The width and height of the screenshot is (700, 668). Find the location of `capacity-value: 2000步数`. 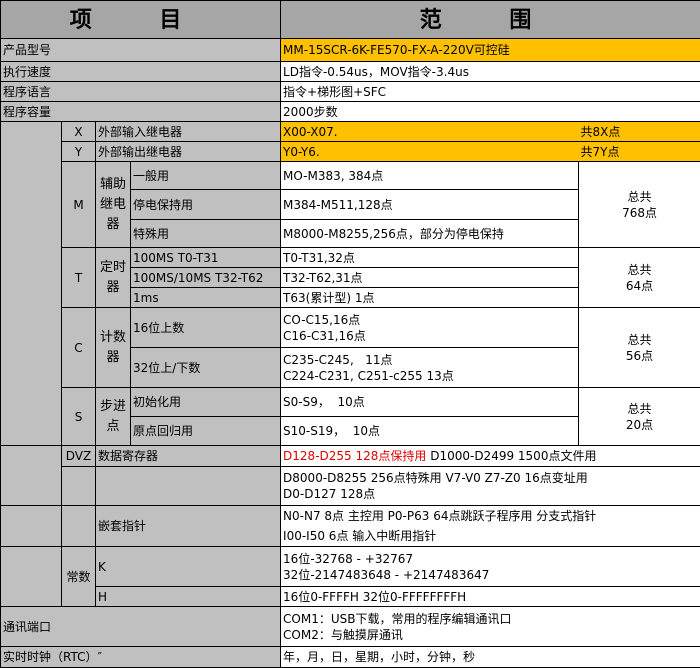

capacity-value: 2000步数 is located at coordinates (490, 111).